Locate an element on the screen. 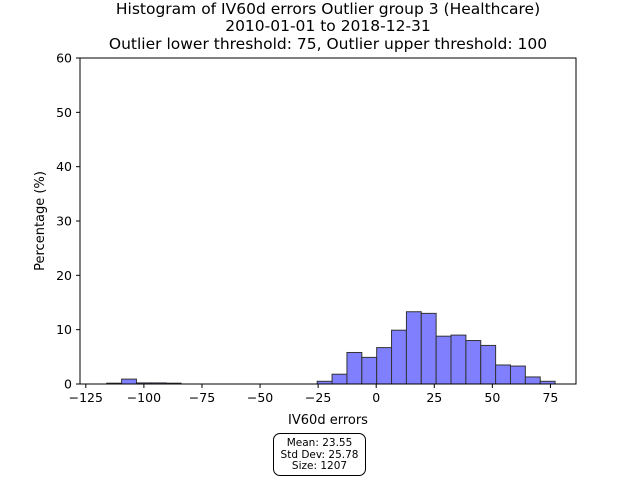 Image resolution: width=640 pixels, height=480 pixels. x-tick-label: −25 is located at coordinates (318, 397).